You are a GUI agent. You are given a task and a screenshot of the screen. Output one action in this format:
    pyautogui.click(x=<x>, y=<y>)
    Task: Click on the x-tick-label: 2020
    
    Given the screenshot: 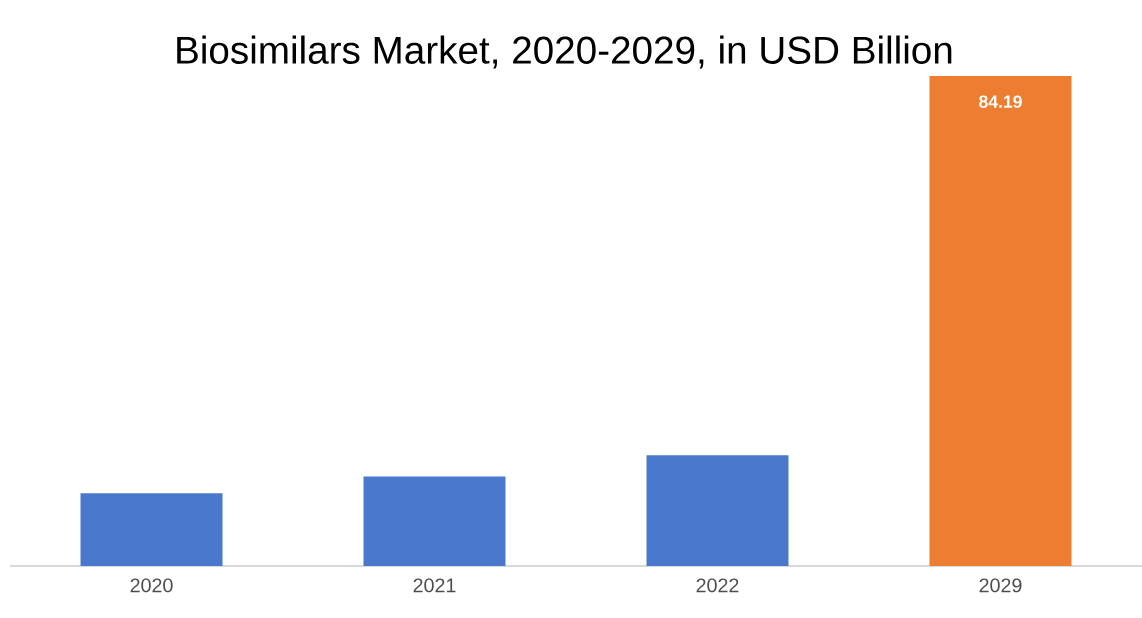 What is the action you would take?
    pyautogui.click(x=151, y=585)
    